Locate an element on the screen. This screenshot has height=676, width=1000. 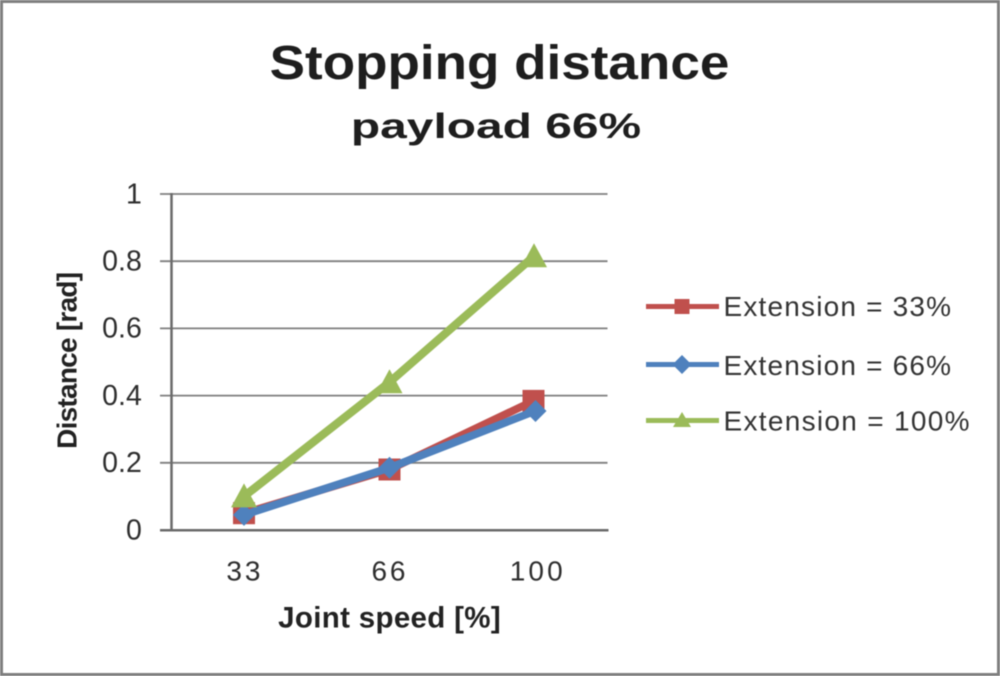
svg-text: 100 is located at coordinates (536, 570).